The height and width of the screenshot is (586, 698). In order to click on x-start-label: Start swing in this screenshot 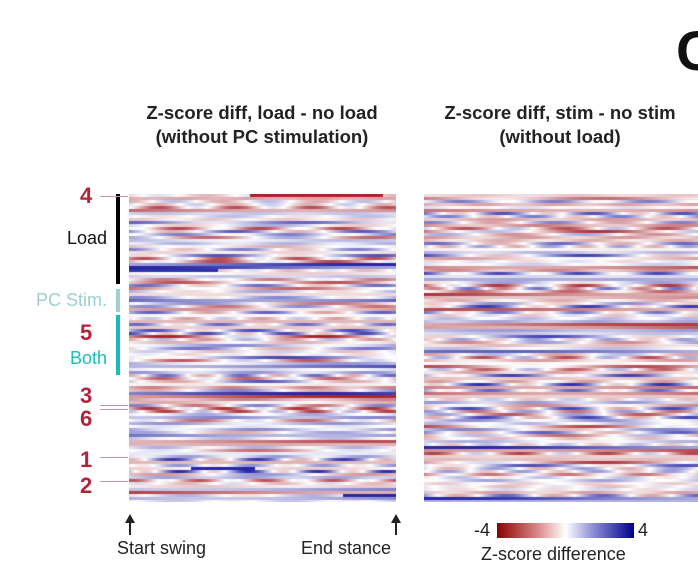, I will do `click(162, 548)`.